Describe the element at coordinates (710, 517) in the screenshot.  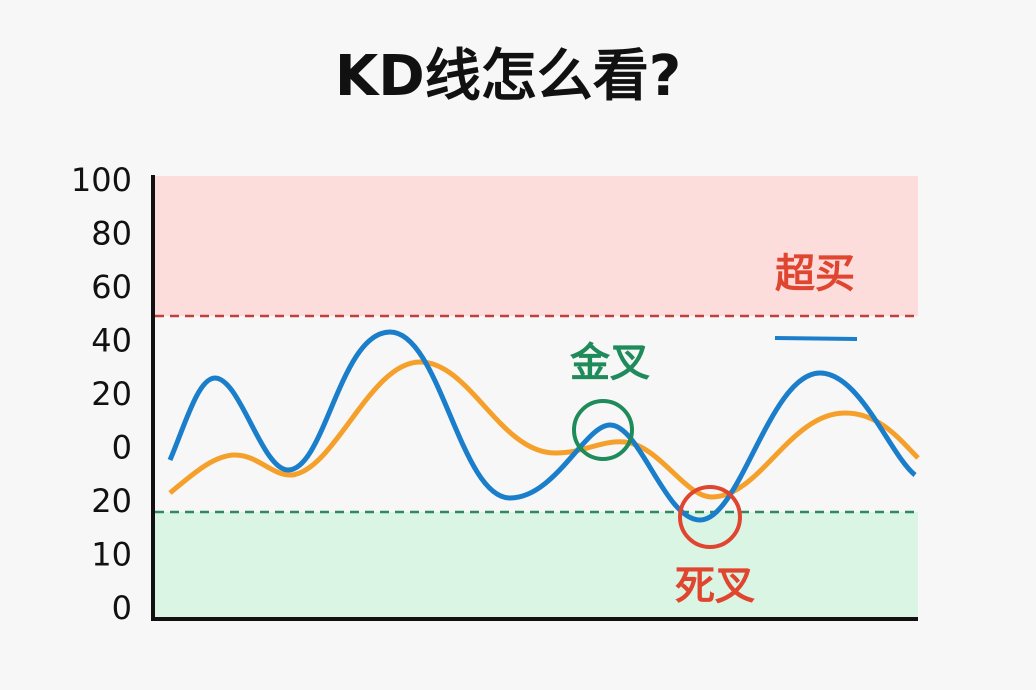
I see `death-cross-marker` at that location.